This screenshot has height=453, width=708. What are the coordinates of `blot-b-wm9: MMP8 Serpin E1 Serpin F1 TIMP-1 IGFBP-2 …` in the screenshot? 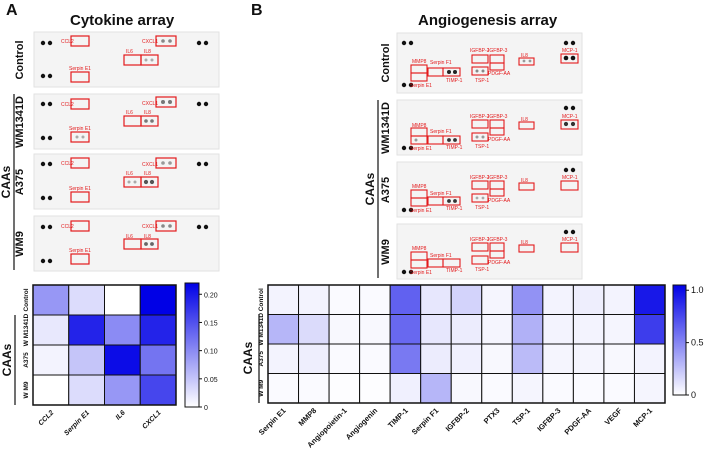 It's located at (489, 251).